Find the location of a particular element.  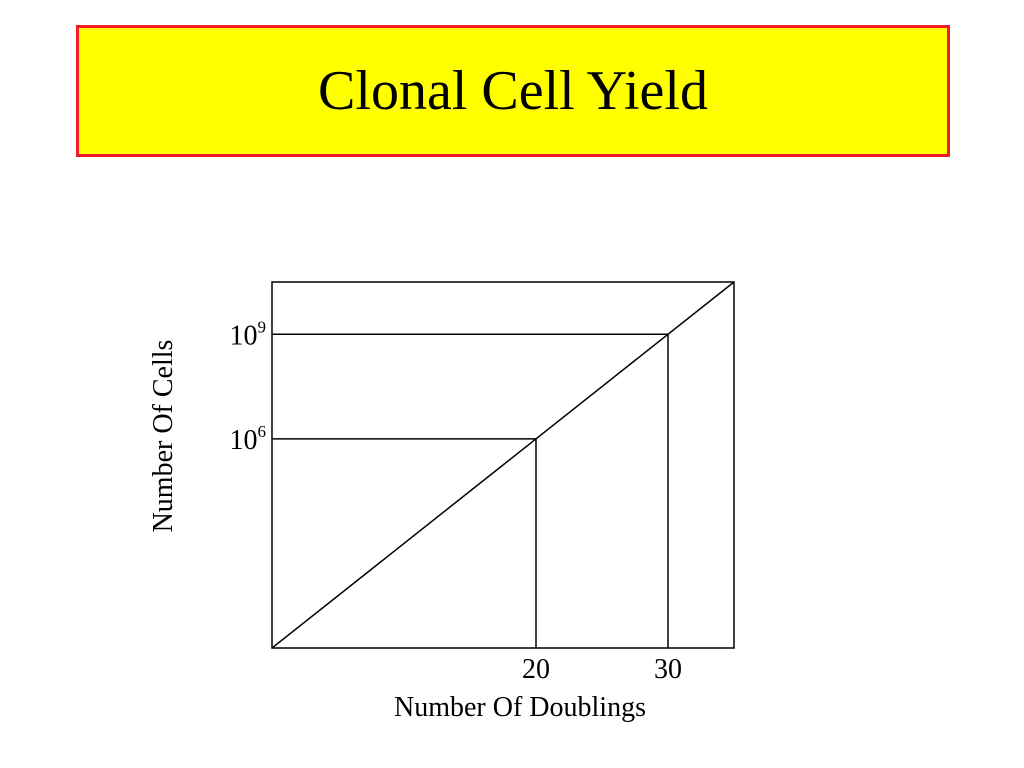

y-axis-label: Number Of Cells is located at coordinates (163, 436).